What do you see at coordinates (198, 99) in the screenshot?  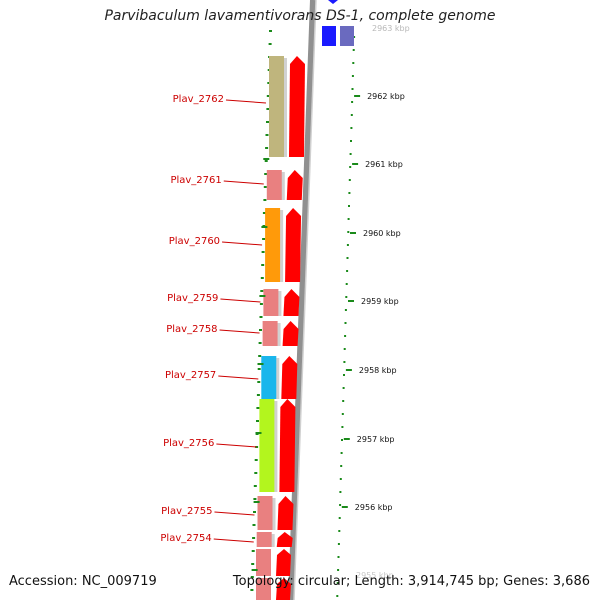 I see `gene-label: Plav_2762` at bounding box center [198, 99].